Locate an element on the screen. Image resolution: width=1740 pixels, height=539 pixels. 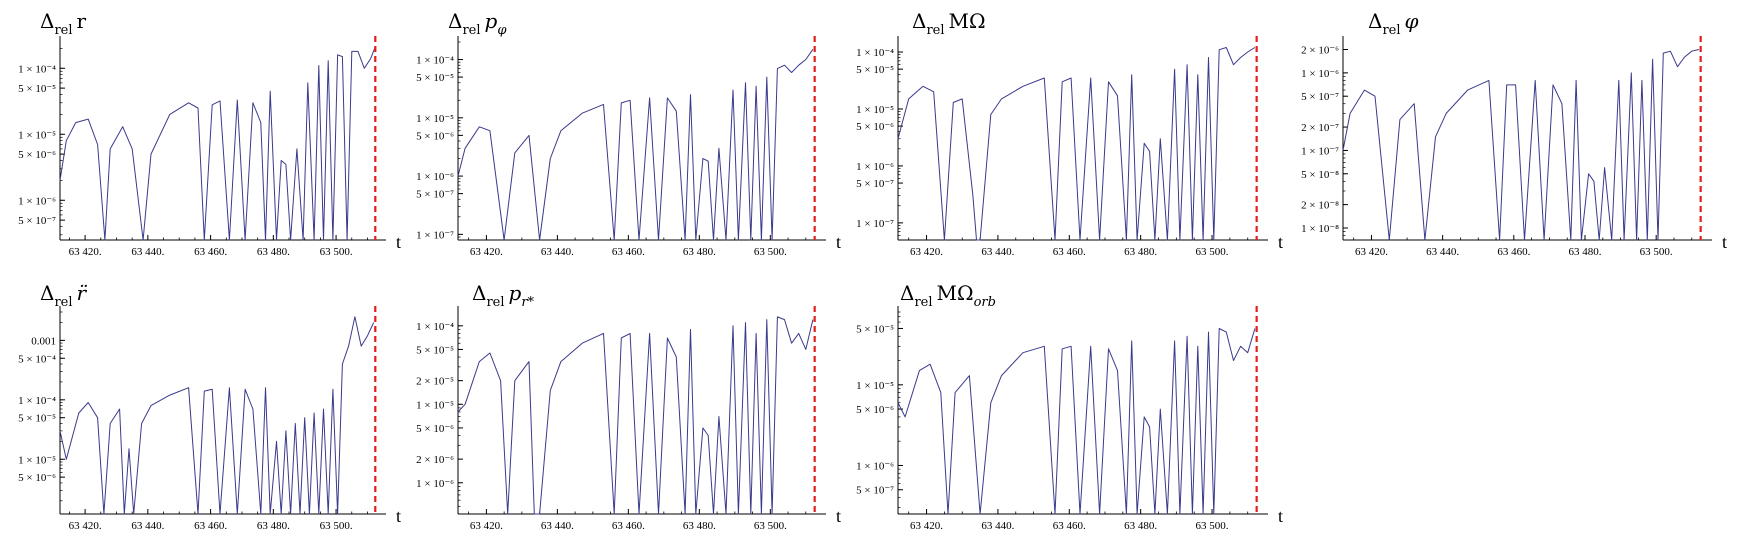
y-tick-label: 5 × 10⁻⁸ is located at coordinates (1320, 175).